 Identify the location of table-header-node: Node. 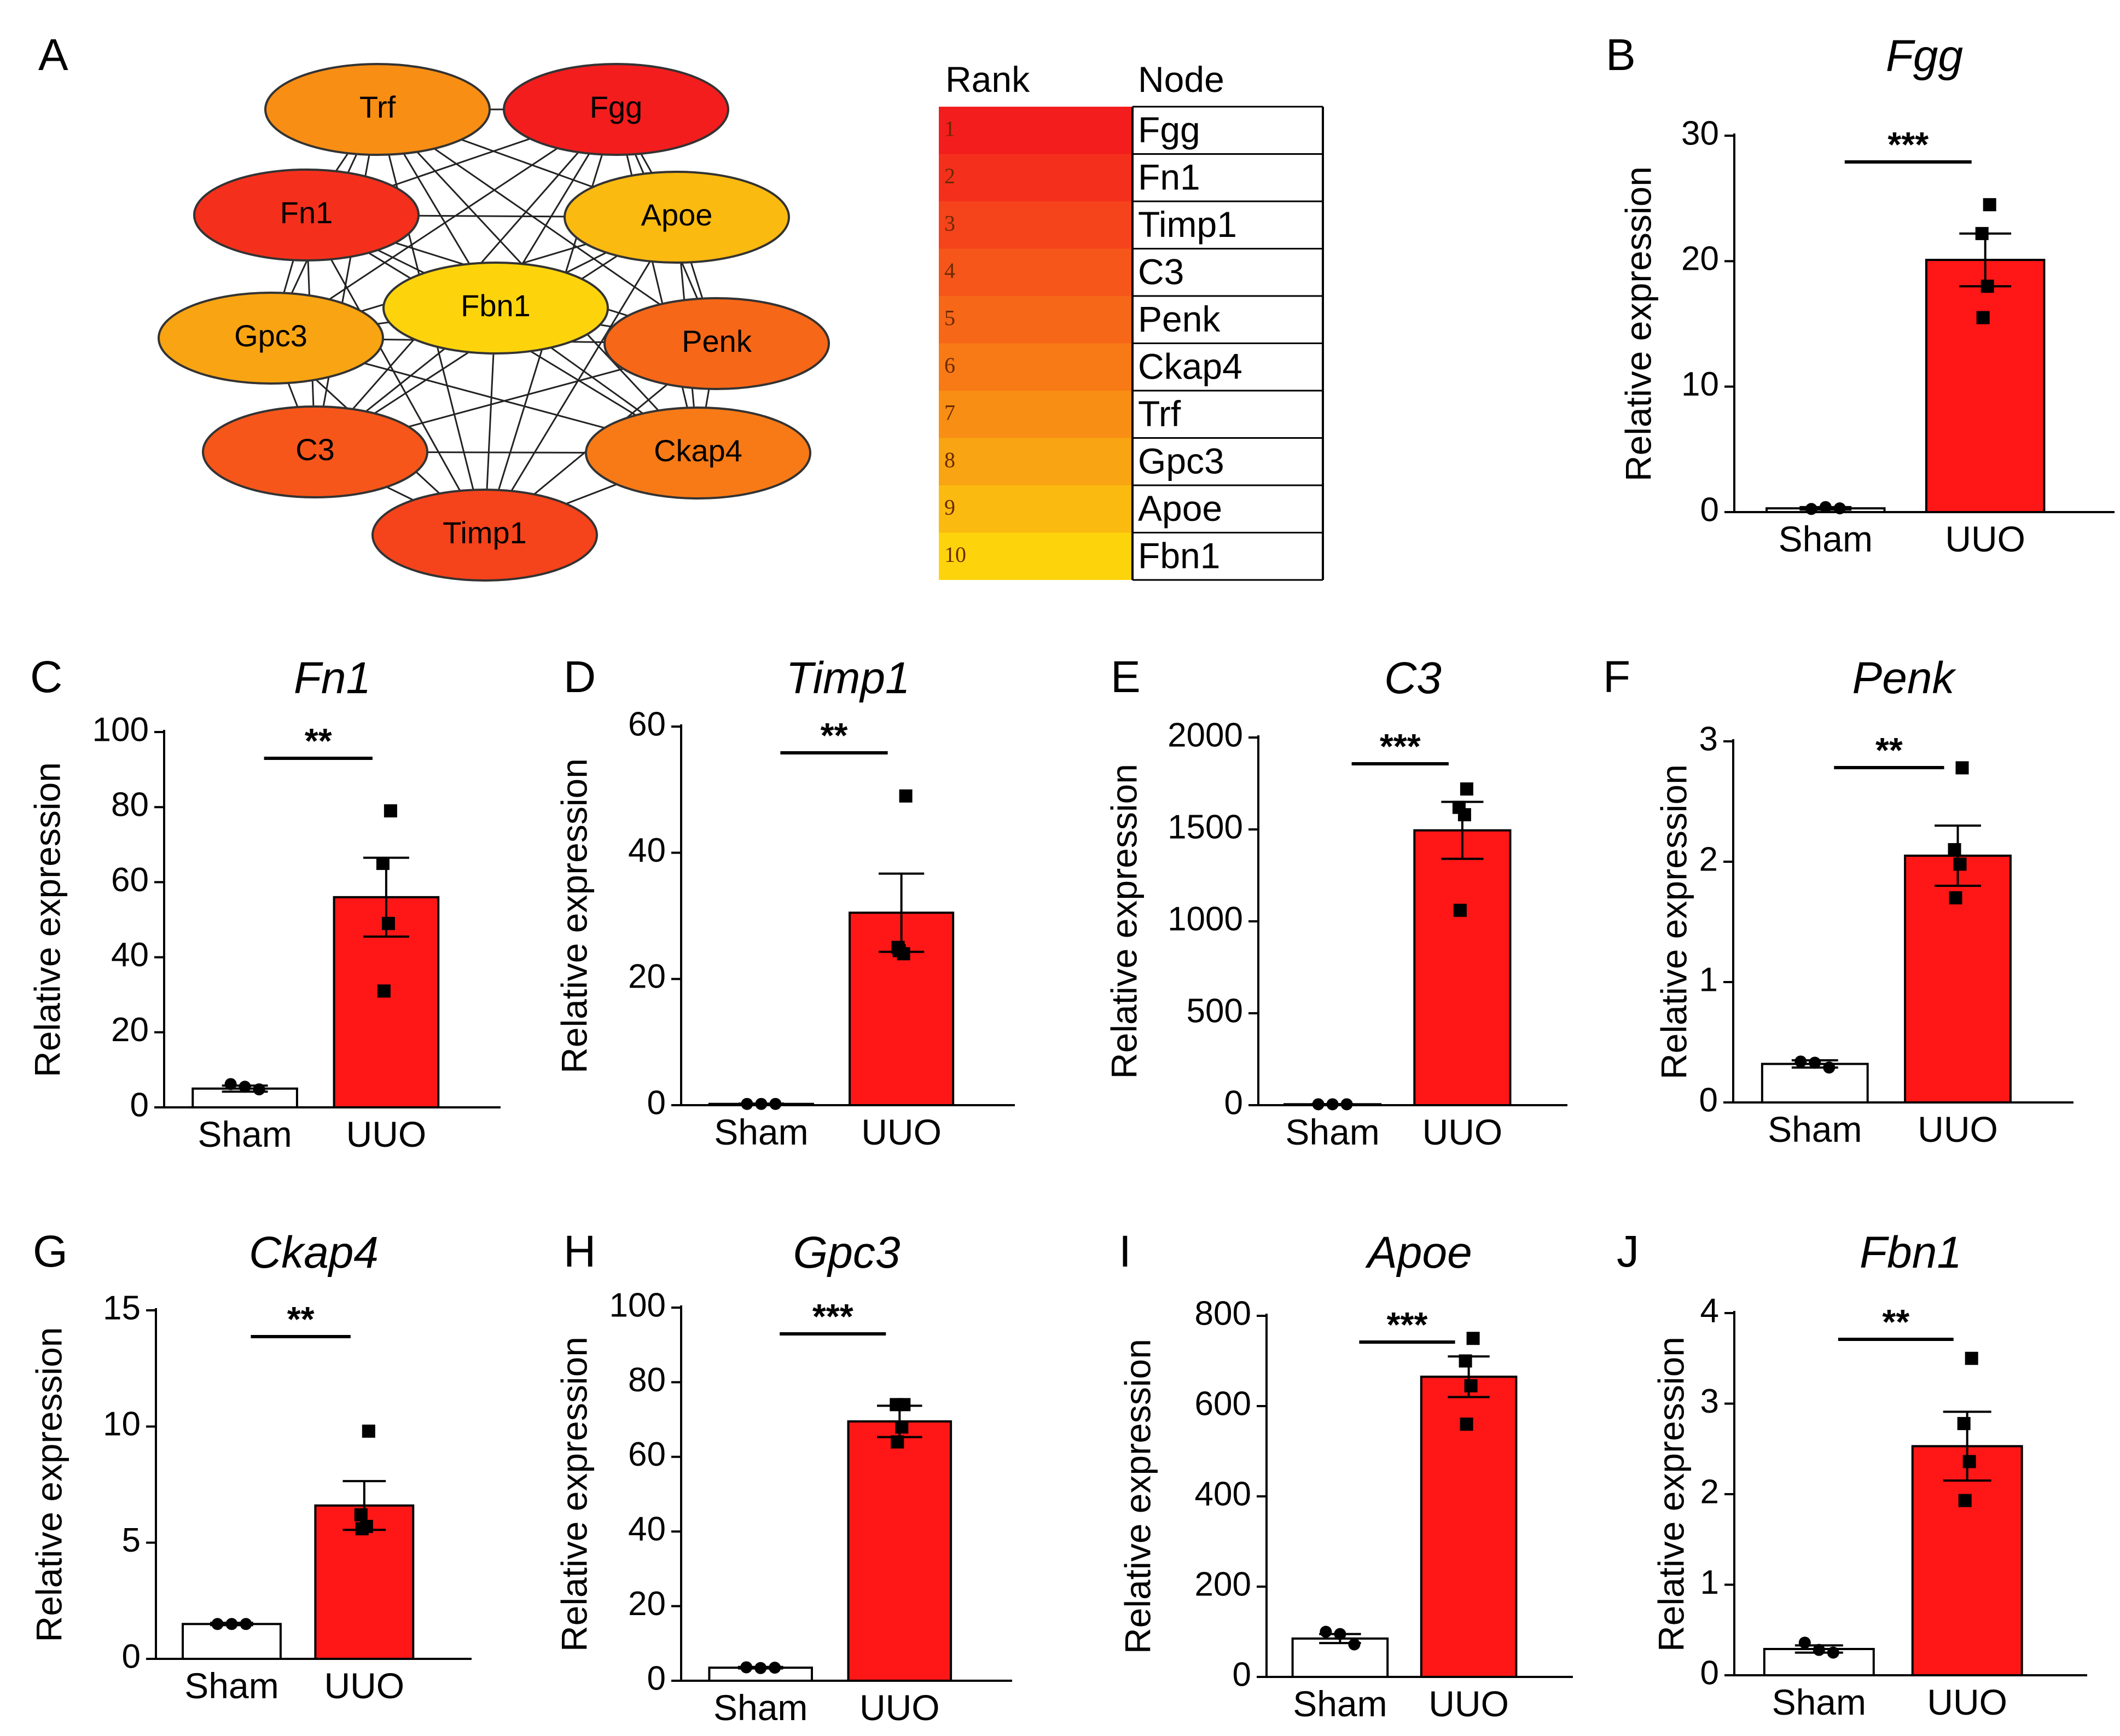
(1181, 79).